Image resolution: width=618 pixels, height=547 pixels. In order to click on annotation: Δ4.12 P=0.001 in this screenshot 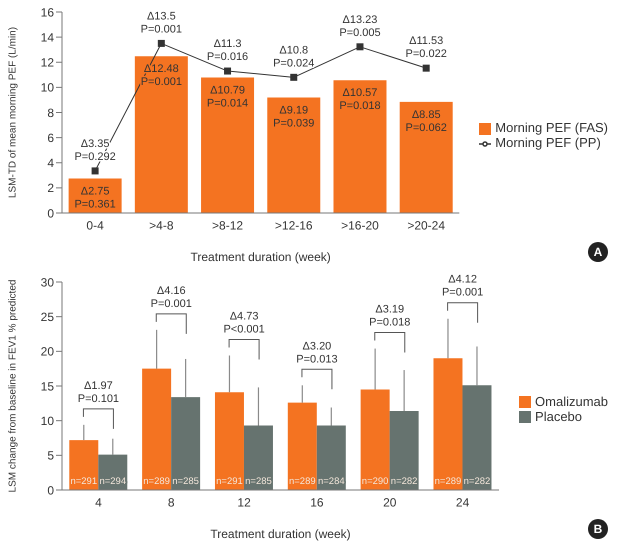, I will do `click(463, 286)`.